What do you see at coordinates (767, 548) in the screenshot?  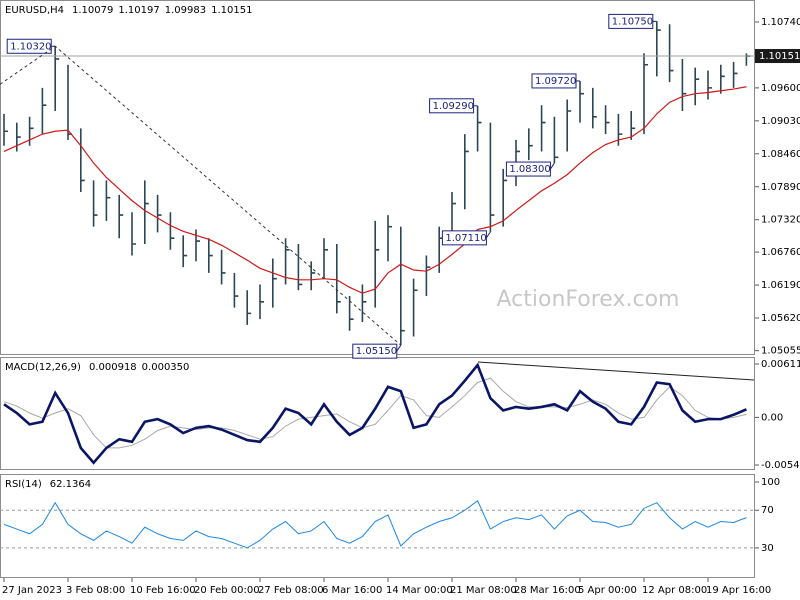 I see `y-tick-label: 30` at bounding box center [767, 548].